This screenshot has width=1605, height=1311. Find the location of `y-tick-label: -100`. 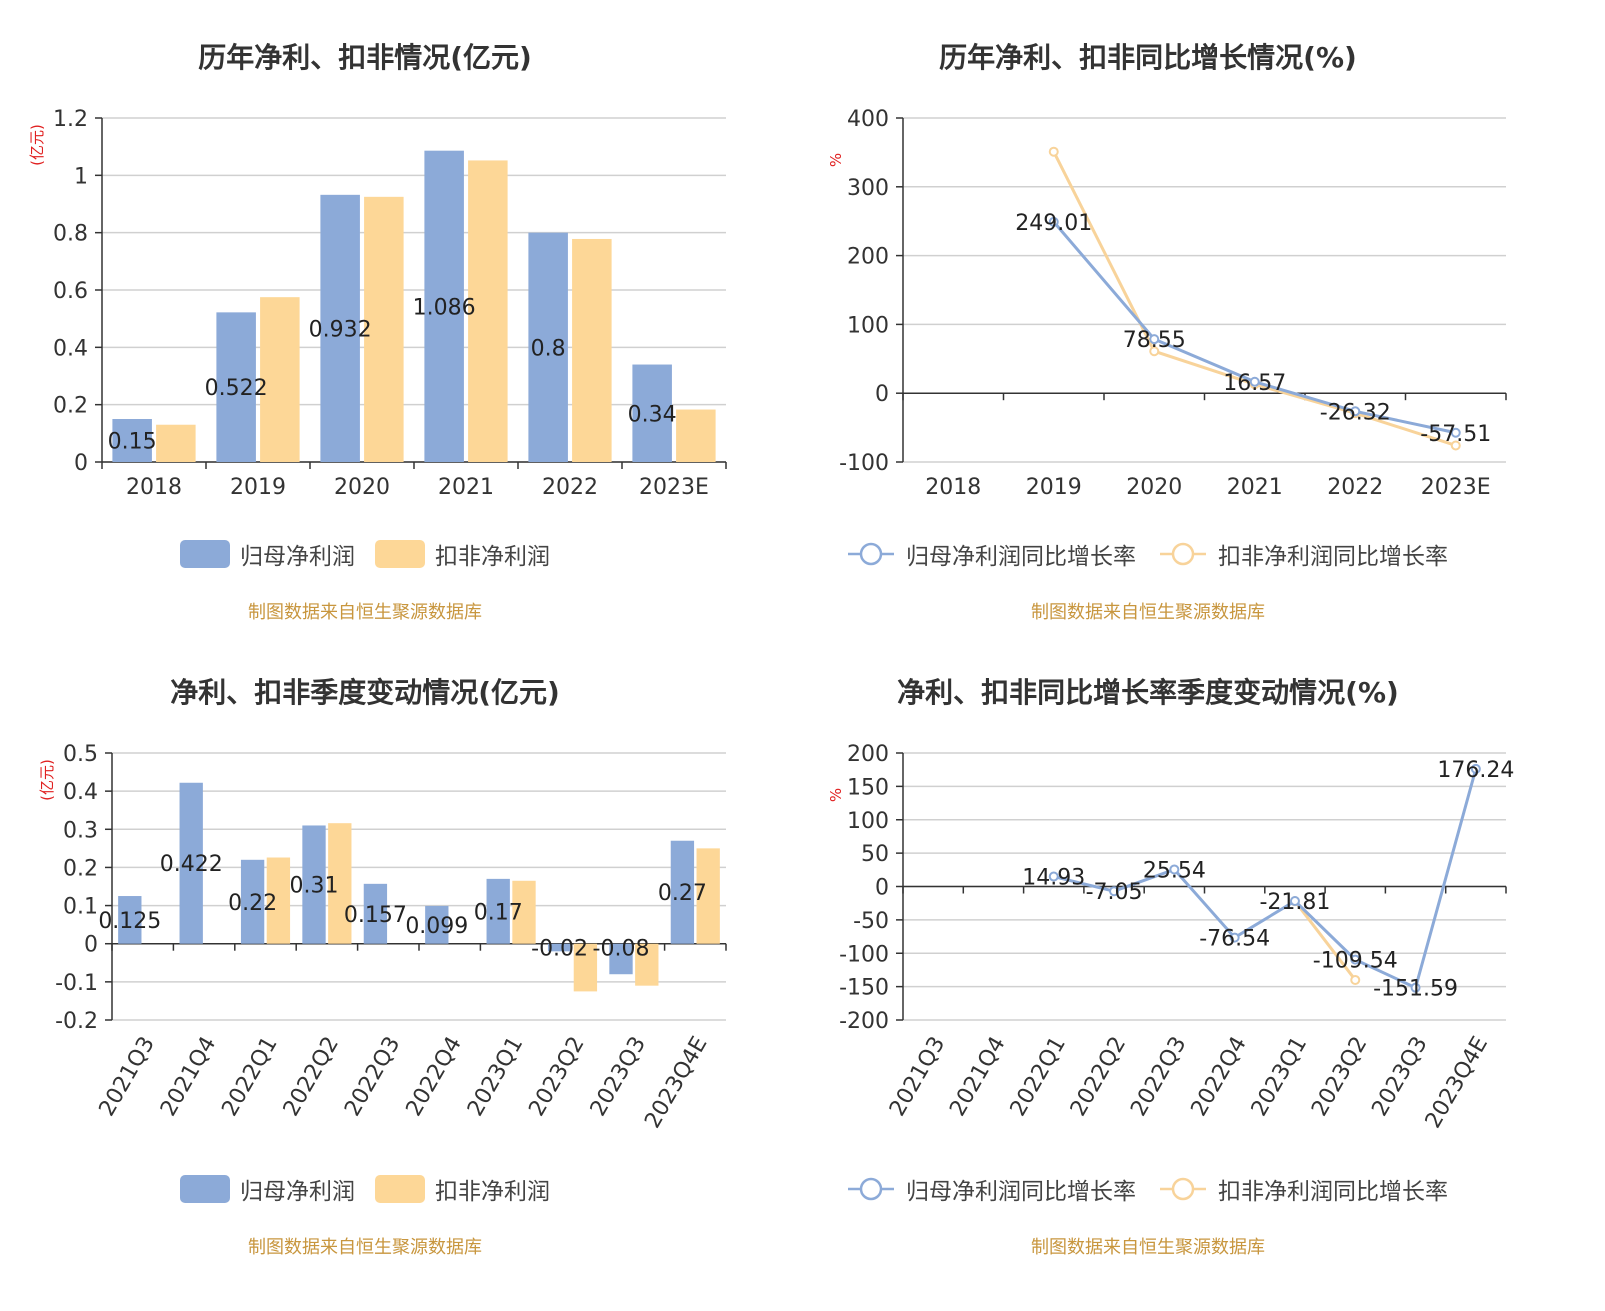

y-tick-label: -100 is located at coordinates (864, 954).